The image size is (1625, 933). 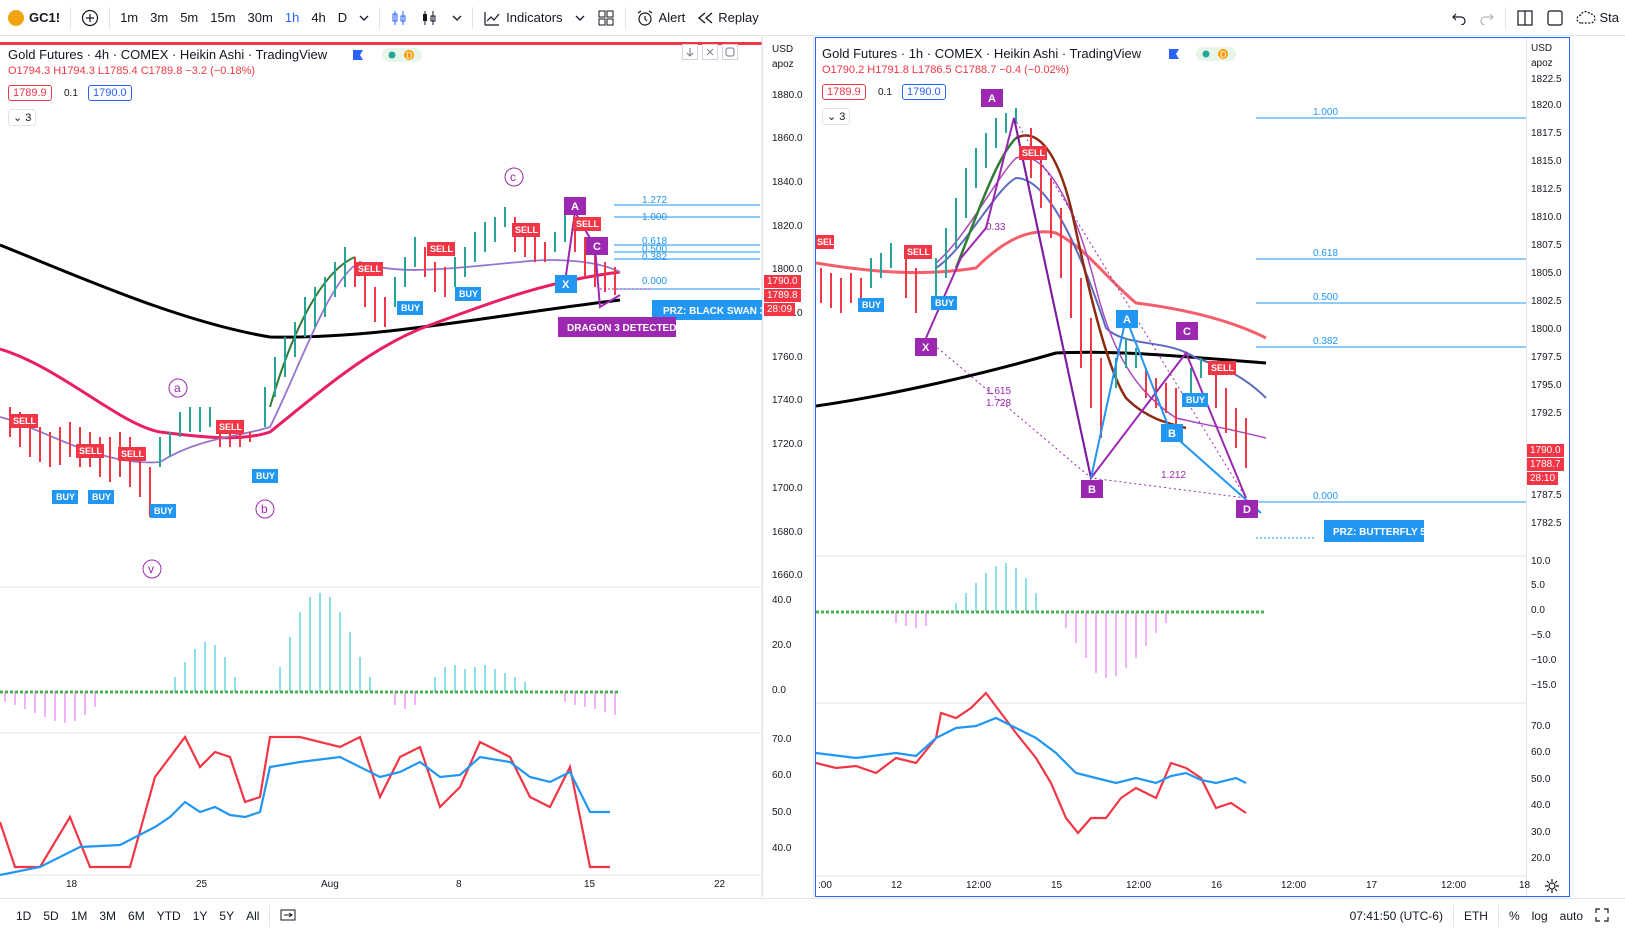 I want to click on wave-labels: c a b v, so click(x=333, y=373).